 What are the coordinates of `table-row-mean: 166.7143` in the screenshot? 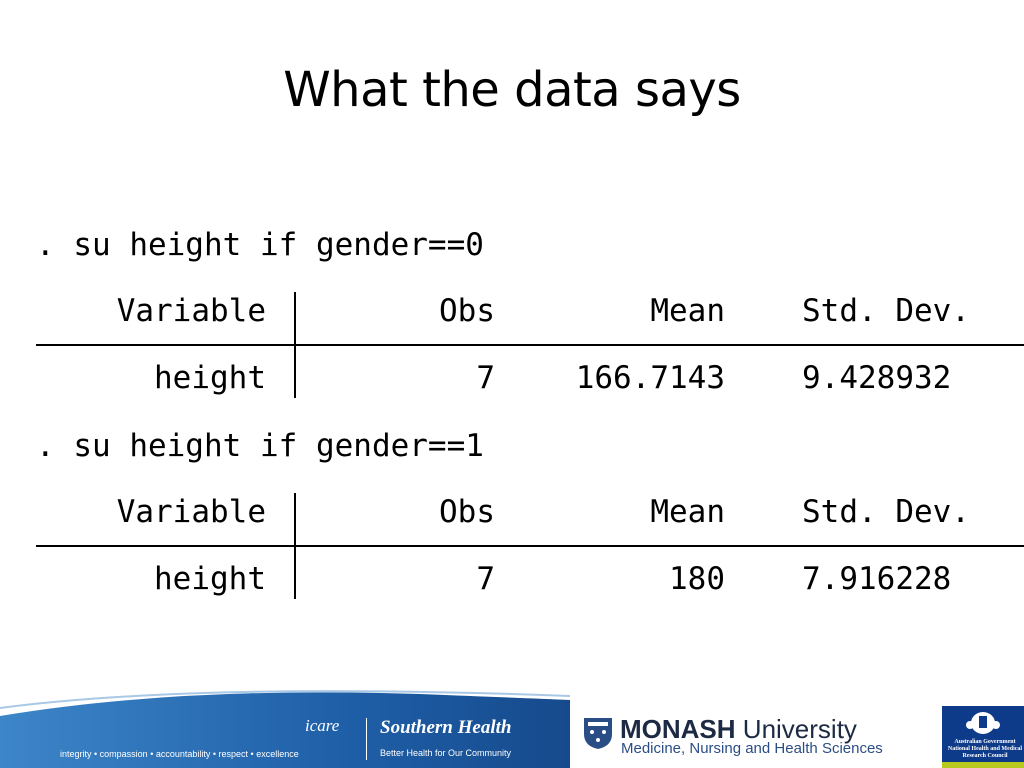 It's located at (650, 378).